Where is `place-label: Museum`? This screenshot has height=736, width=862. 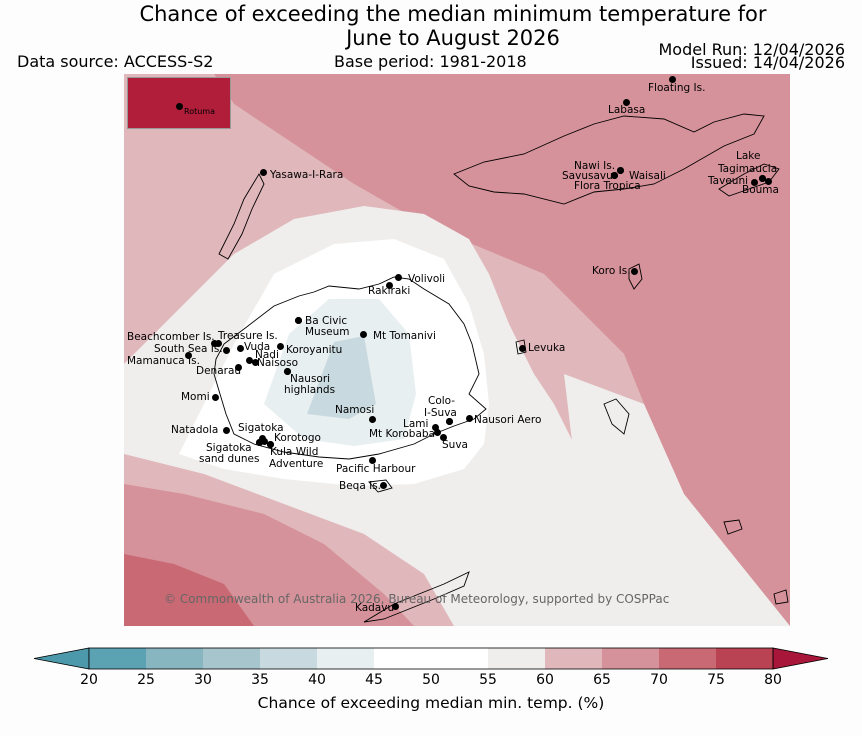 place-label: Museum is located at coordinates (327, 332).